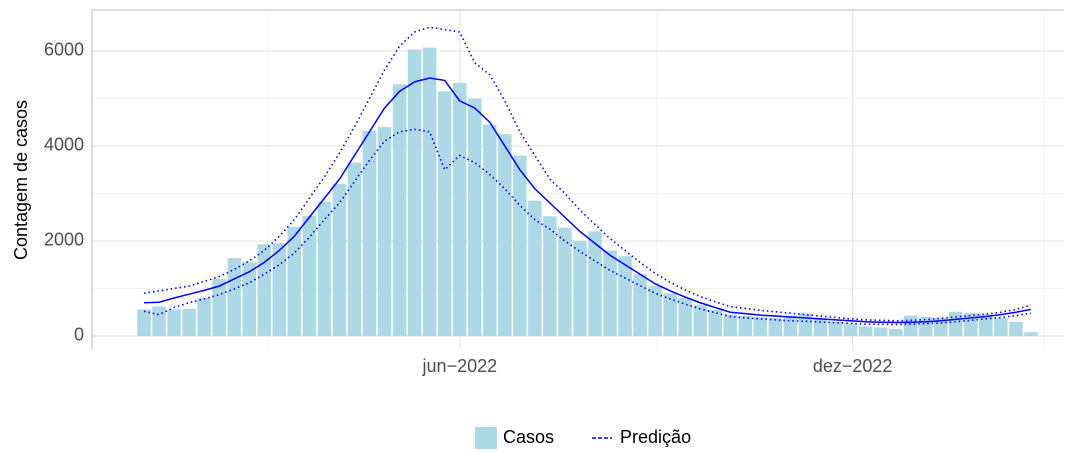 This screenshot has width=1065, height=452. I want to click on y-tick-label: 4000, so click(64, 145).